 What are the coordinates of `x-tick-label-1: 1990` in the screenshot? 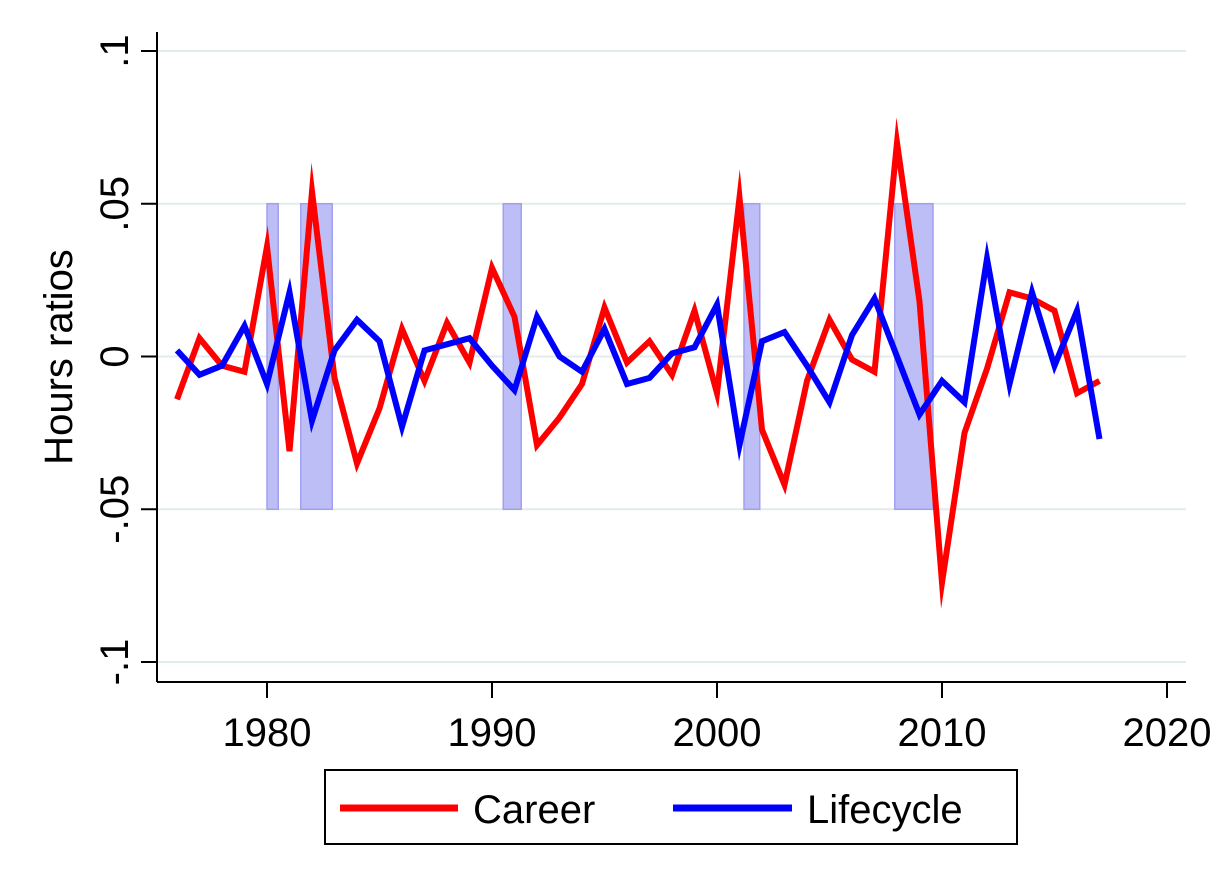 It's located at (492, 733).